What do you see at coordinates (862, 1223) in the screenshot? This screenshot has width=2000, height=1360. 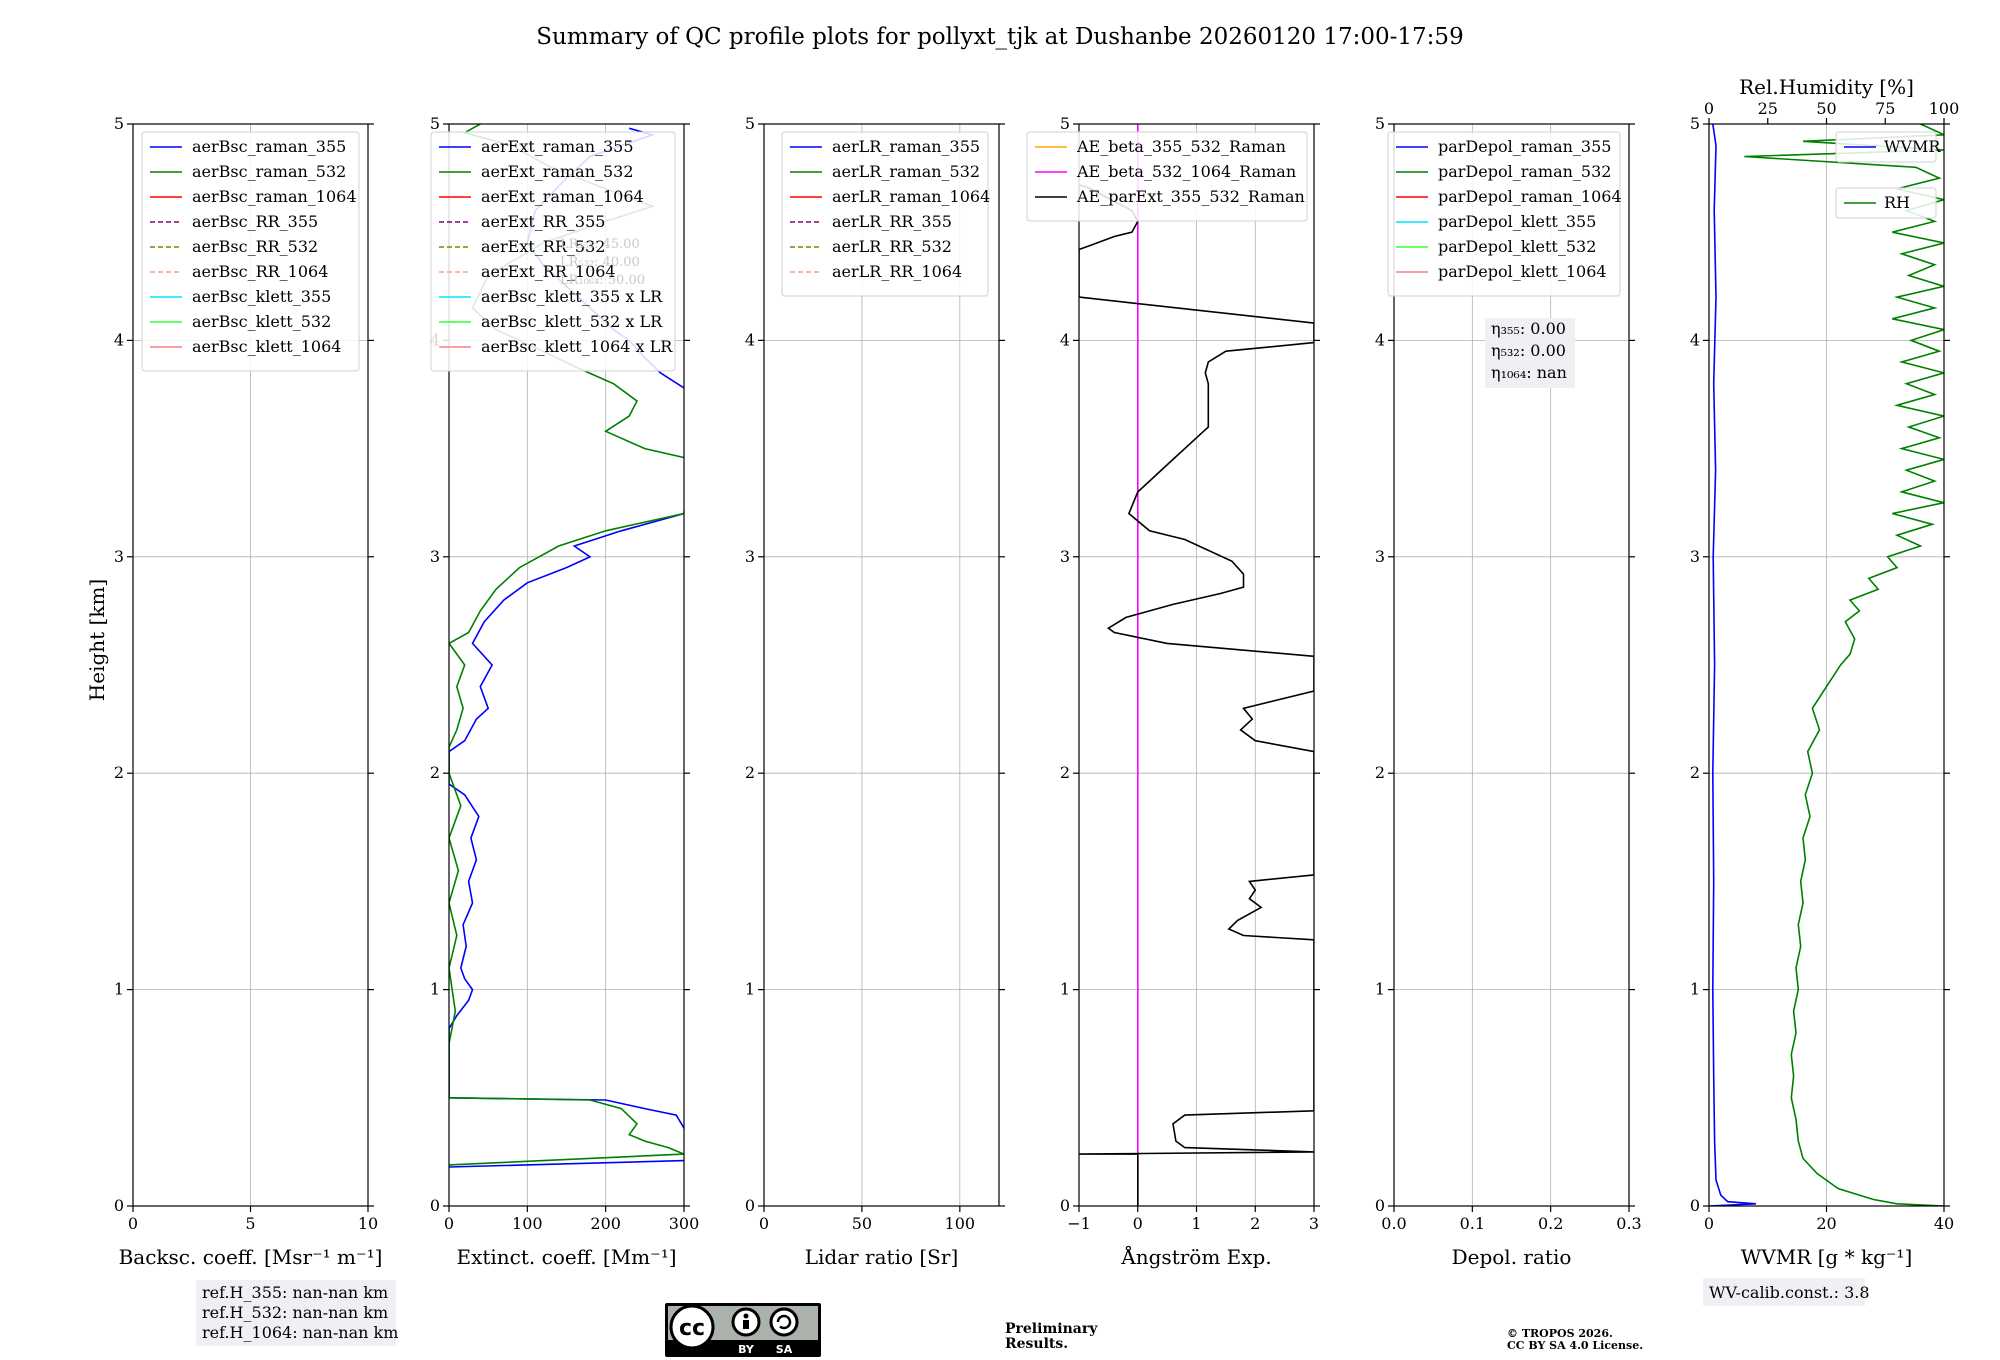 I see `xtick-label: 50` at bounding box center [862, 1223].